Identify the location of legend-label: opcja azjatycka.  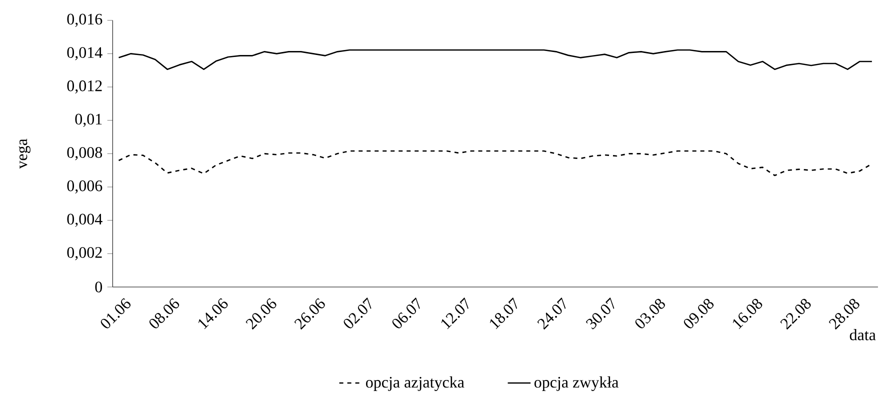
(415, 383).